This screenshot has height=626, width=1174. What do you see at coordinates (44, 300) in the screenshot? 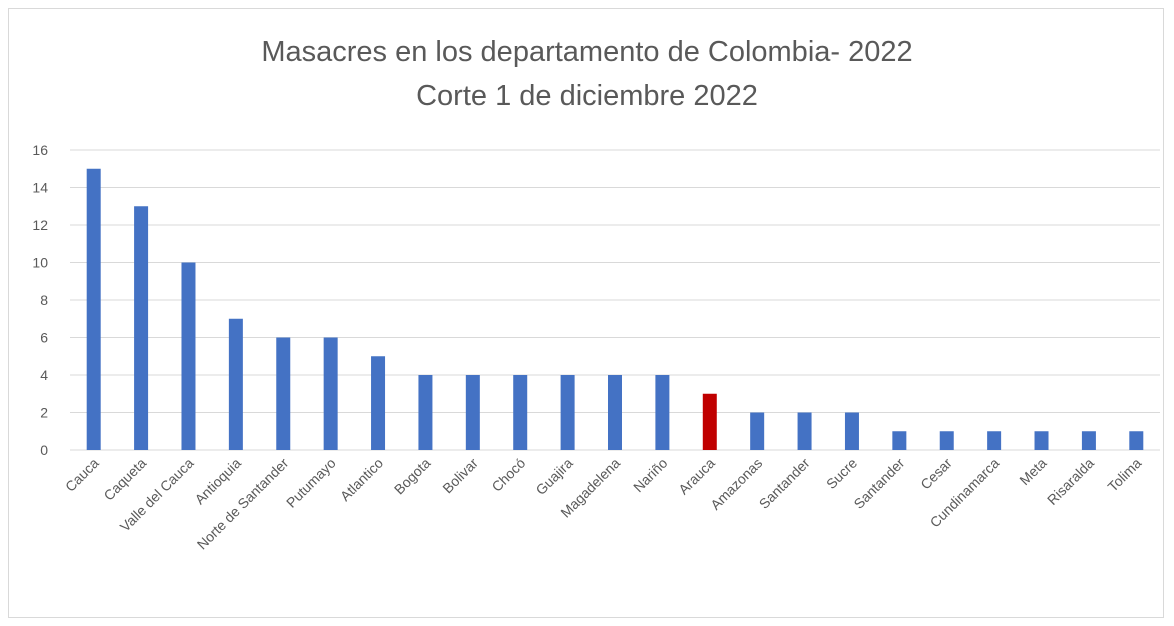
I see `y-tick-label: 8` at bounding box center [44, 300].